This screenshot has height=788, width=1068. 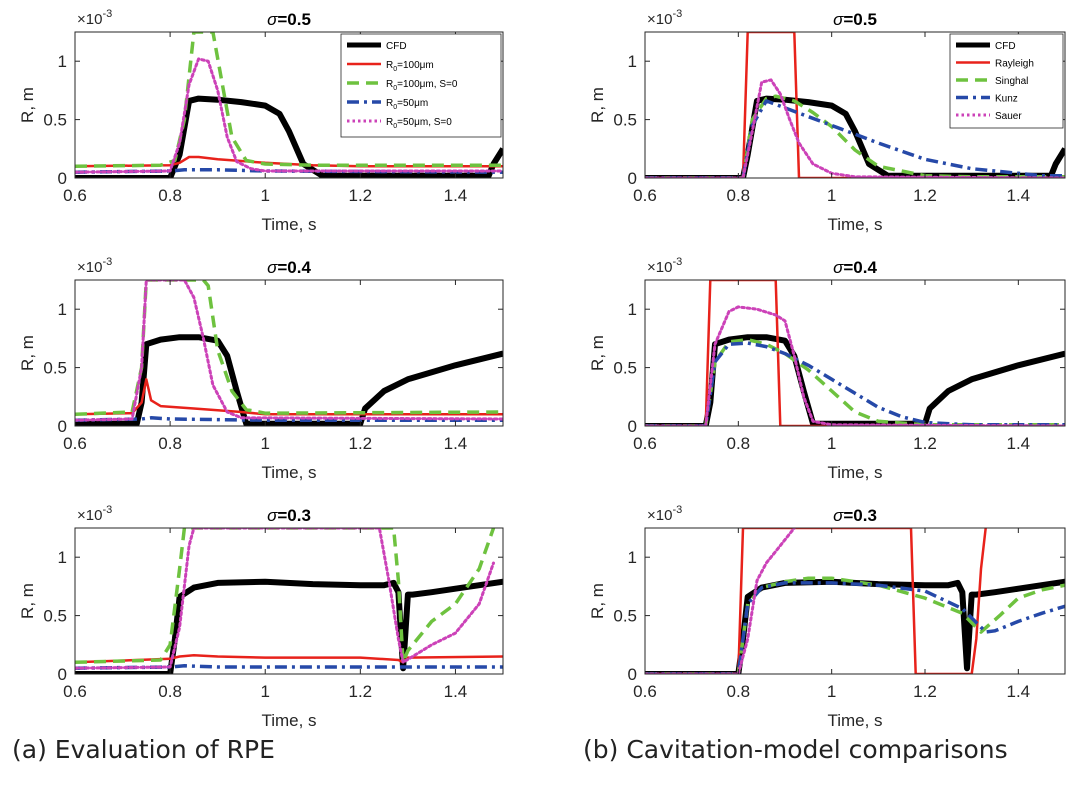 What do you see at coordinates (1008, 116) in the screenshot?
I see `legend-label-4: Sauer` at bounding box center [1008, 116].